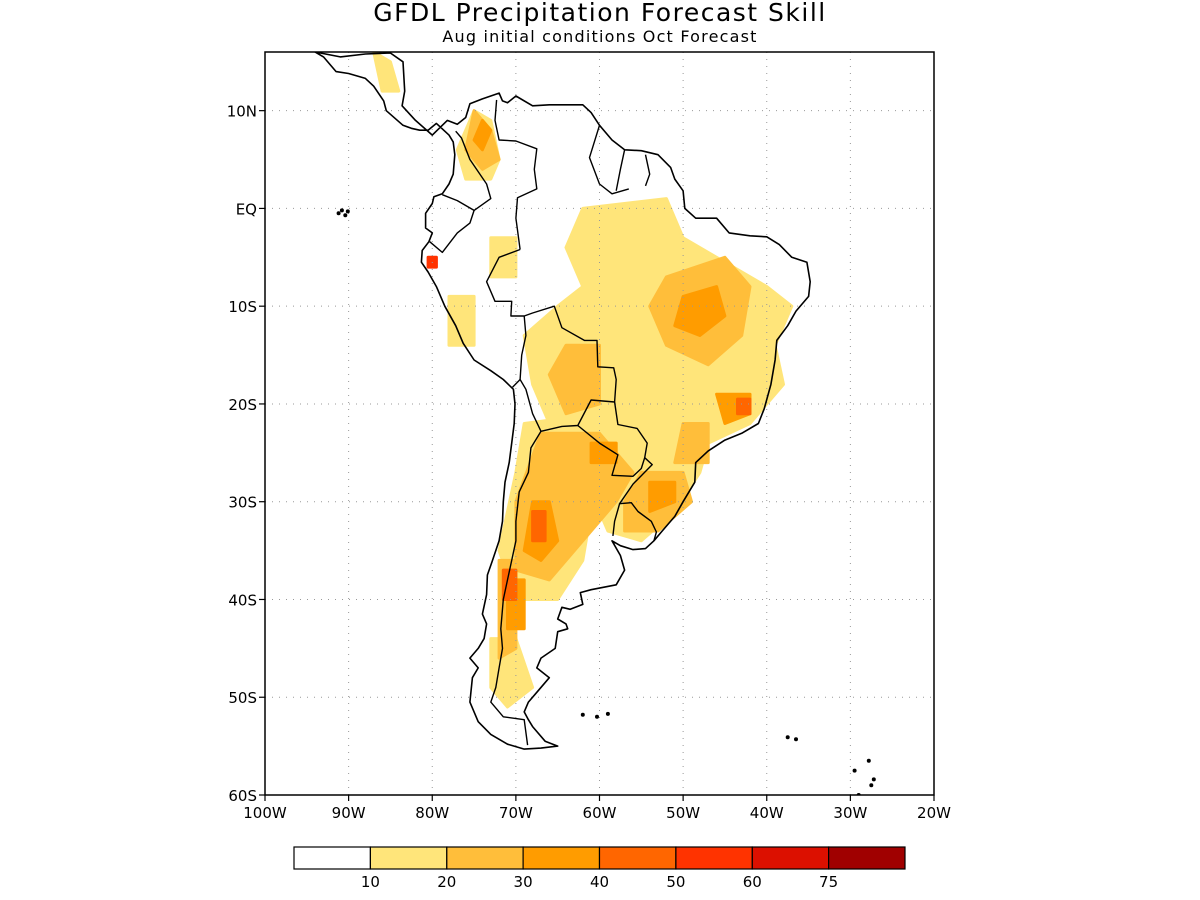 Image resolution: width=1200 pixels, height=900 pixels. I want to click on lat-tick-label: 10S, so click(242, 307).